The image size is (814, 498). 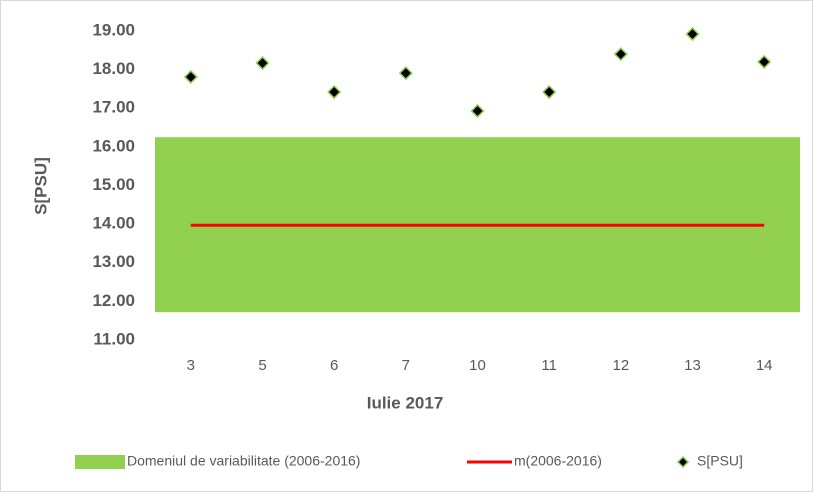 What do you see at coordinates (113, 107) in the screenshot?
I see `y-tick-label: 17.00` at bounding box center [113, 107].